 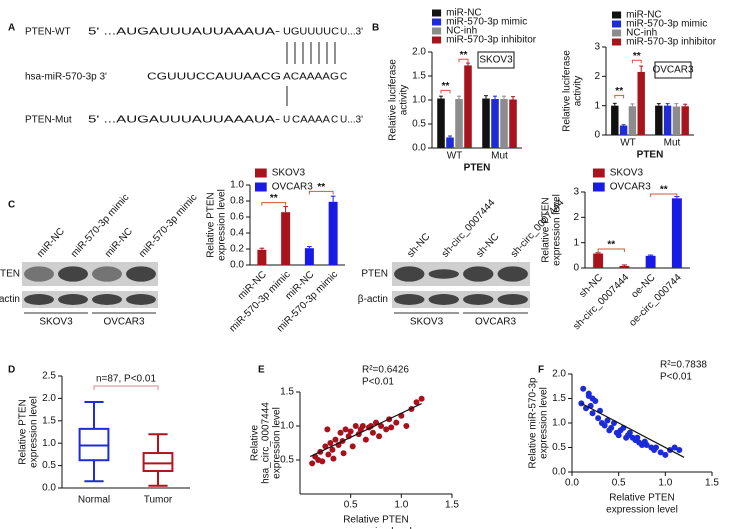 I want to click on chart-label: OVCAR3, so click(x=673, y=70).